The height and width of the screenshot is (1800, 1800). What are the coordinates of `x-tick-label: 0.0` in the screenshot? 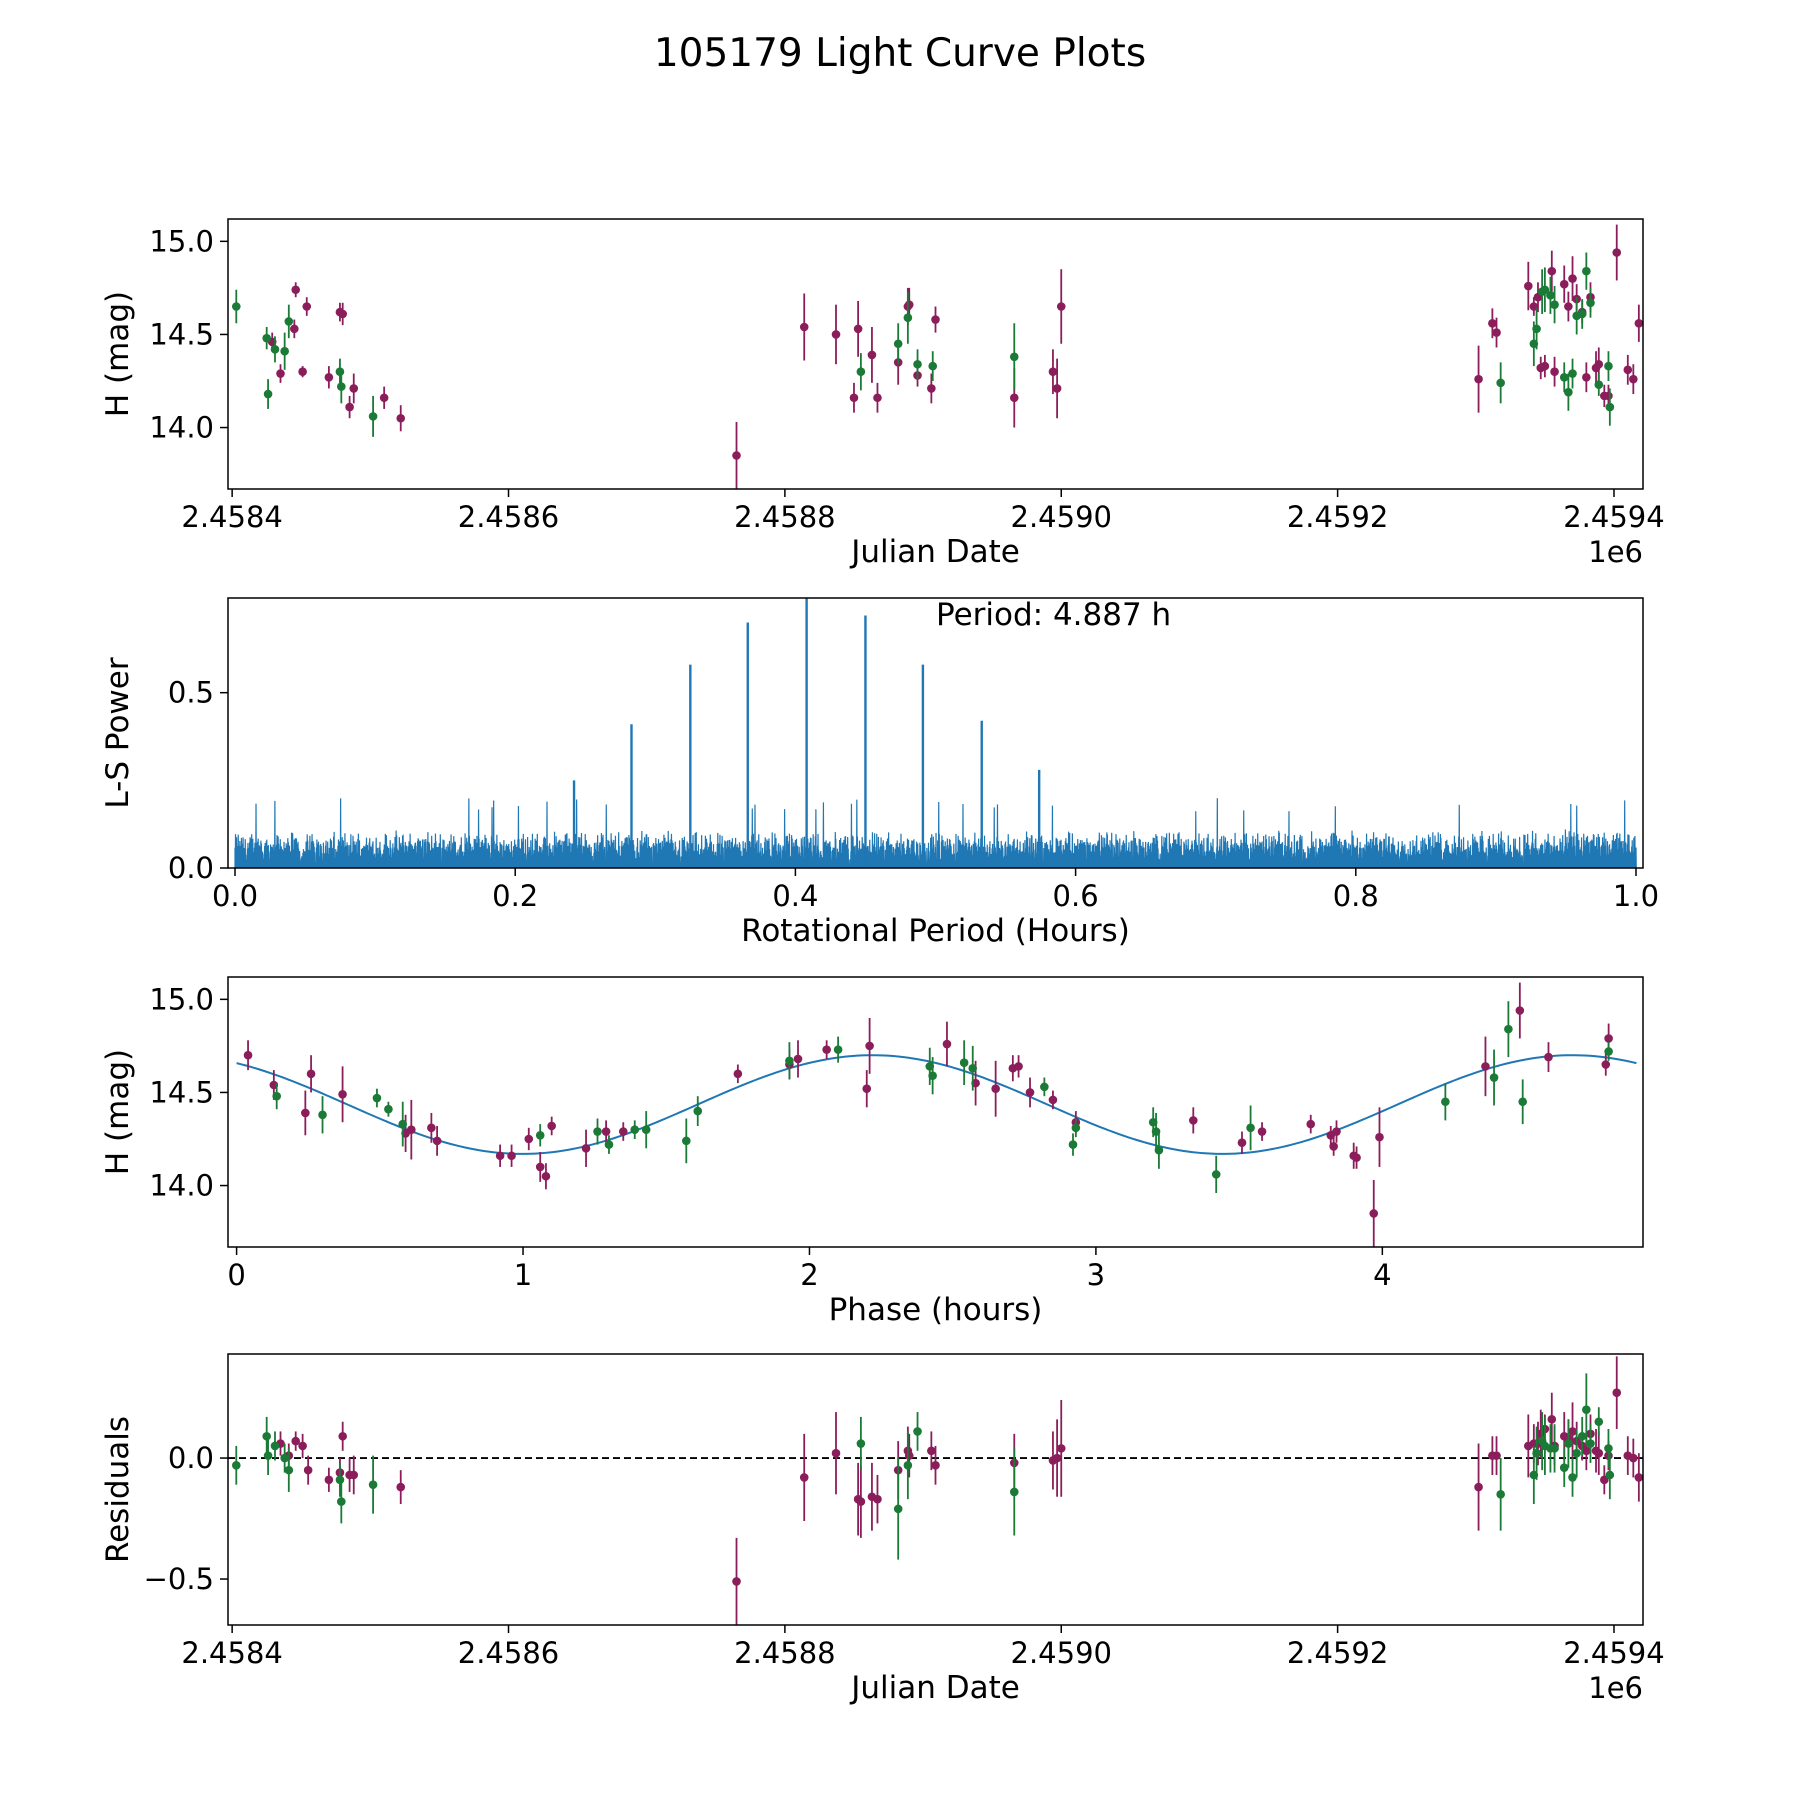 It's located at (235, 896).